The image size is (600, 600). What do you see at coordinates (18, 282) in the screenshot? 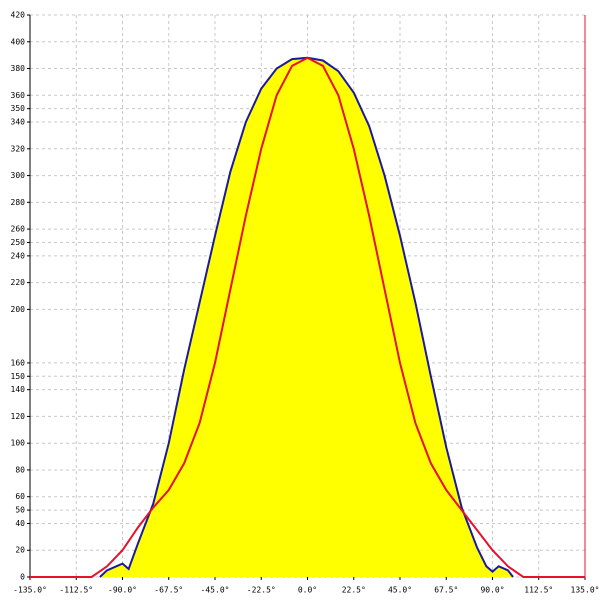
I see `y-tick-label: 220` at bounding box center [18, 282].